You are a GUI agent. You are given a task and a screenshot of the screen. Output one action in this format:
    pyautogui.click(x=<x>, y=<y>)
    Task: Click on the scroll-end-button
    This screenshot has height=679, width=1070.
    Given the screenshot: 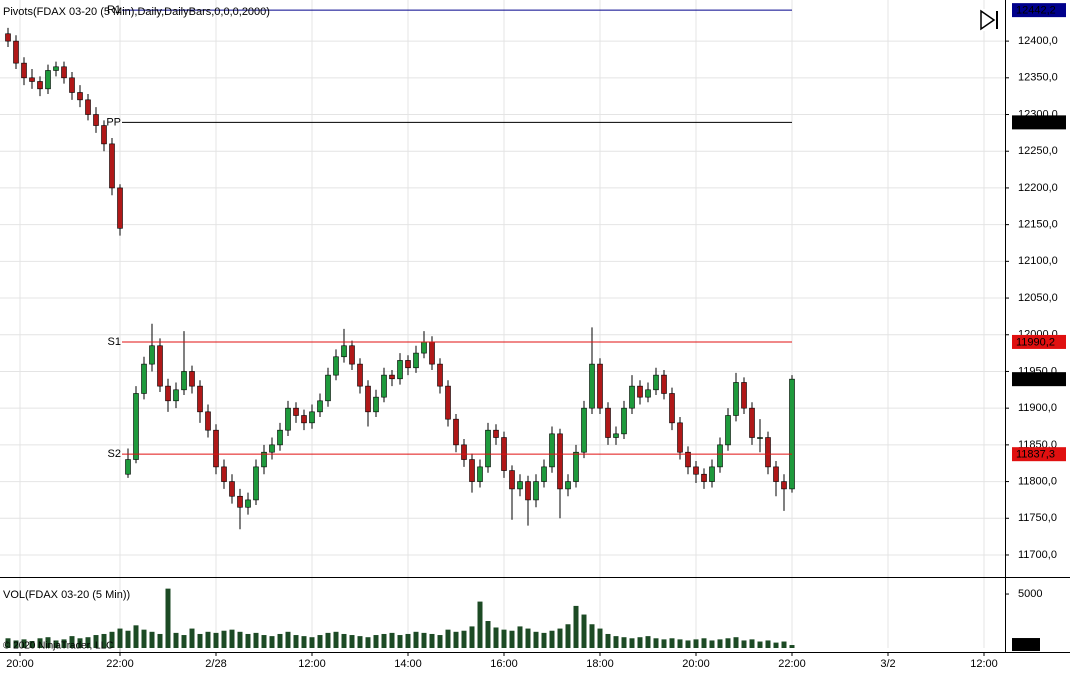 What is the action you would take?
    pyautogui.click(x=990, y=20)
    